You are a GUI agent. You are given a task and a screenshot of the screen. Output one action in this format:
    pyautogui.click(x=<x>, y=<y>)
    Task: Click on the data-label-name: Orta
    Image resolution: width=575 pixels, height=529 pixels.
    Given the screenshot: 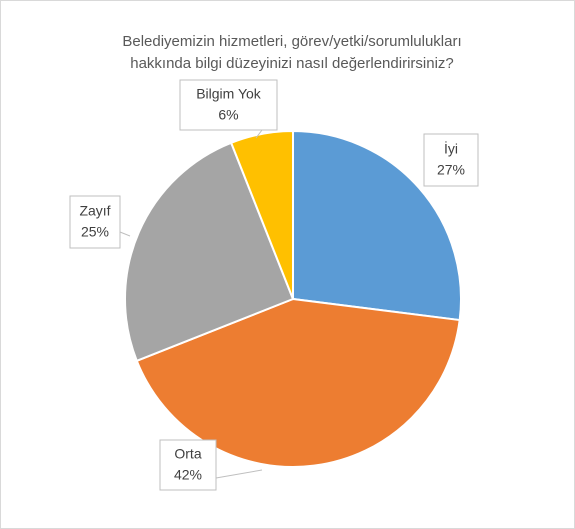 What is the action you would take?
    pyautogui.click(x=187, y=454)
    